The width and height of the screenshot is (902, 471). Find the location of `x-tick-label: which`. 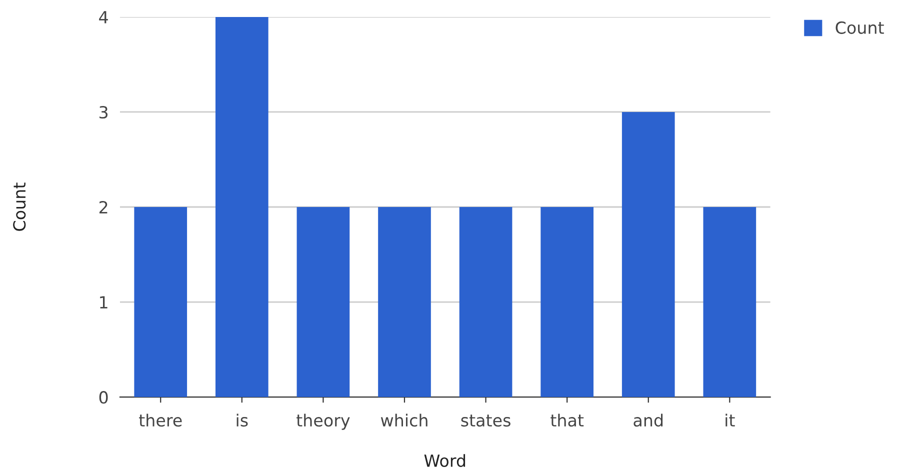

x-tick-label: which is located at coordinates (404, 420).